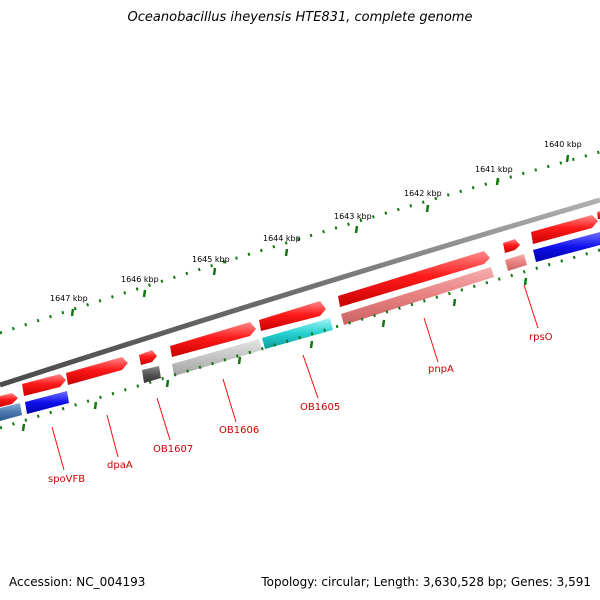  What do you see at coordinates (140, 279) in the screenshot?
I see `scale-label-1646: 1646 kbp` at bounding box center [140, 279].